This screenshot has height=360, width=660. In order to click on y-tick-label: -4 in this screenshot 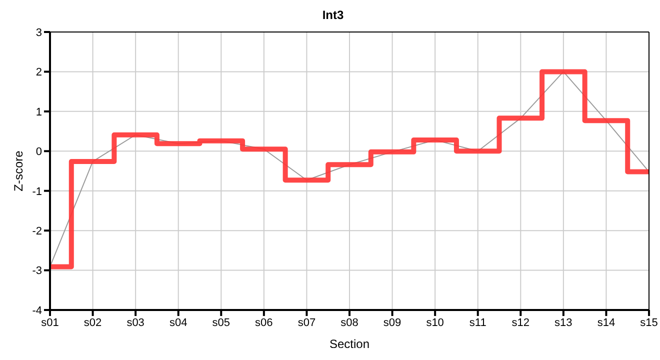, I will do `click(37, 310)`.